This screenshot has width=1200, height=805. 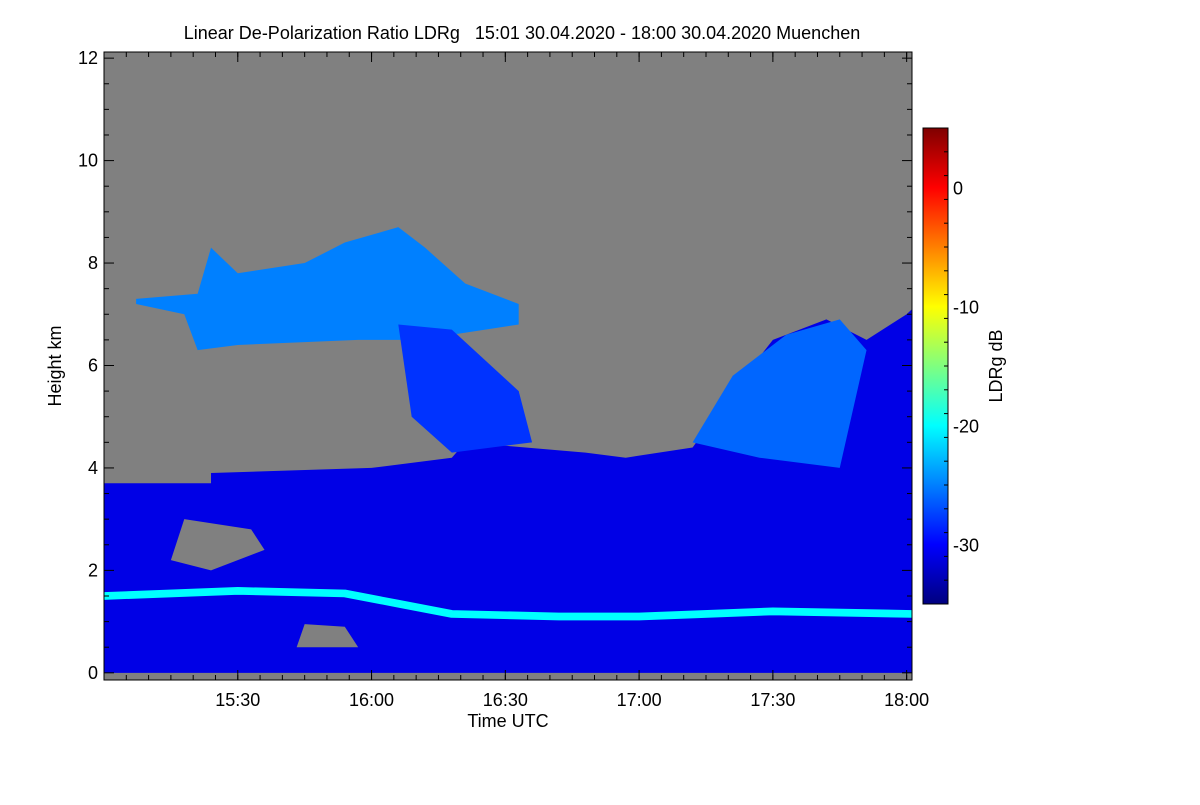 I want to click on x-tick-label: 17:30, so click(x=772, y=700).